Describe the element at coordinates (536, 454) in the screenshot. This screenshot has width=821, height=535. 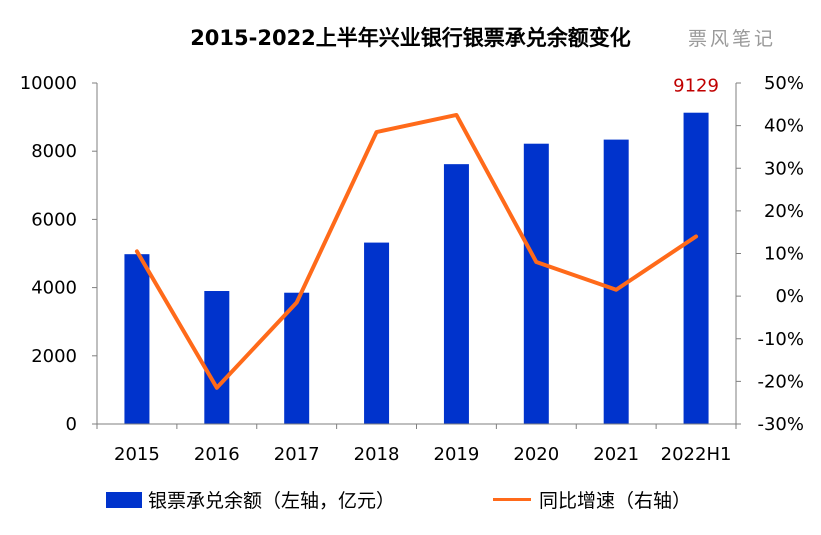
I see `x-tick-label: 2020` at that location.